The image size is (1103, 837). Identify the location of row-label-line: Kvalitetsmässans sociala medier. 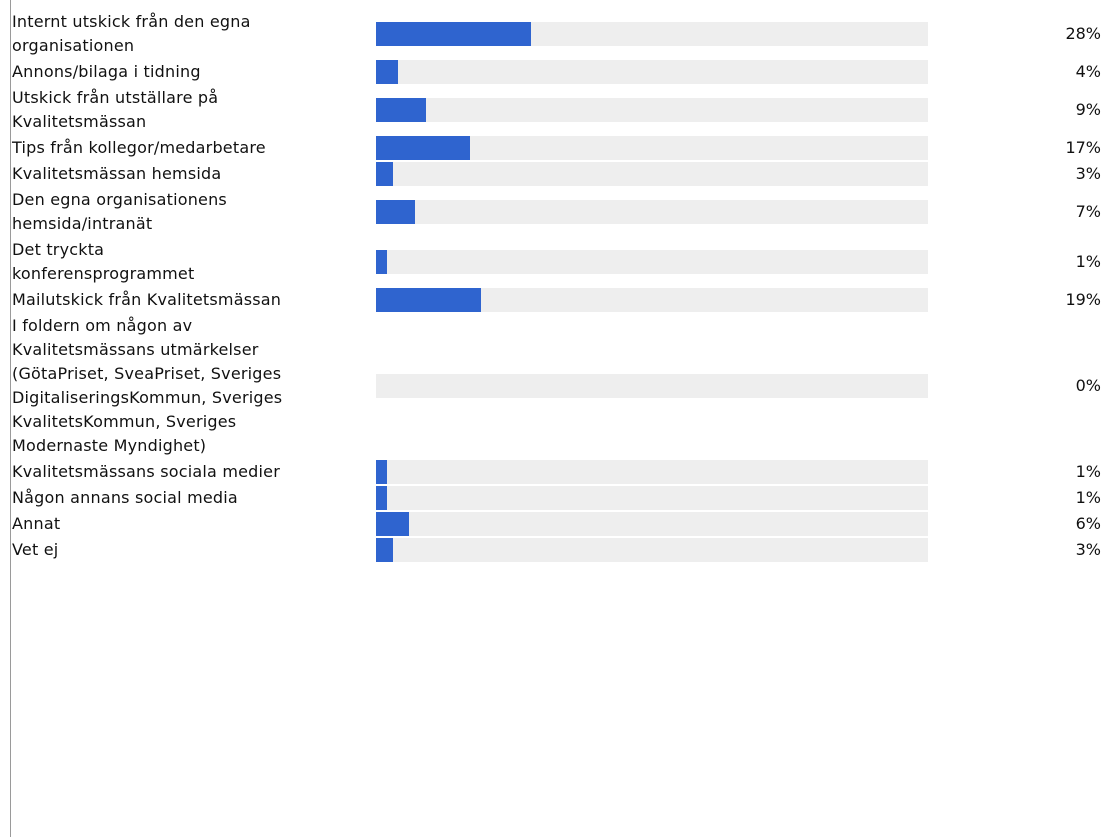
(146, 471).